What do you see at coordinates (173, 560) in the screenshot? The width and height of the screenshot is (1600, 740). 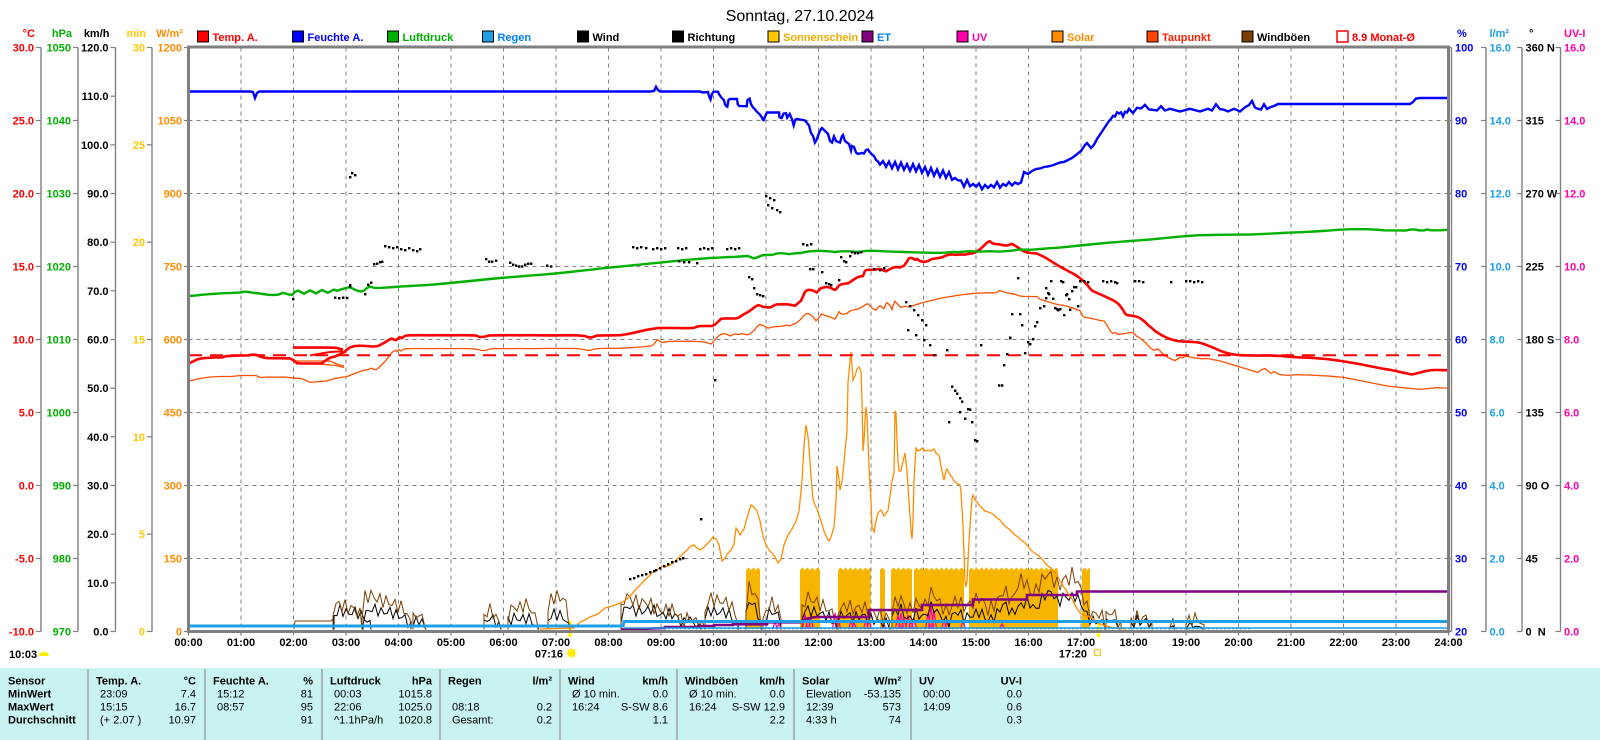 I see `svg-text: 150` at bounding box center [173, 560].